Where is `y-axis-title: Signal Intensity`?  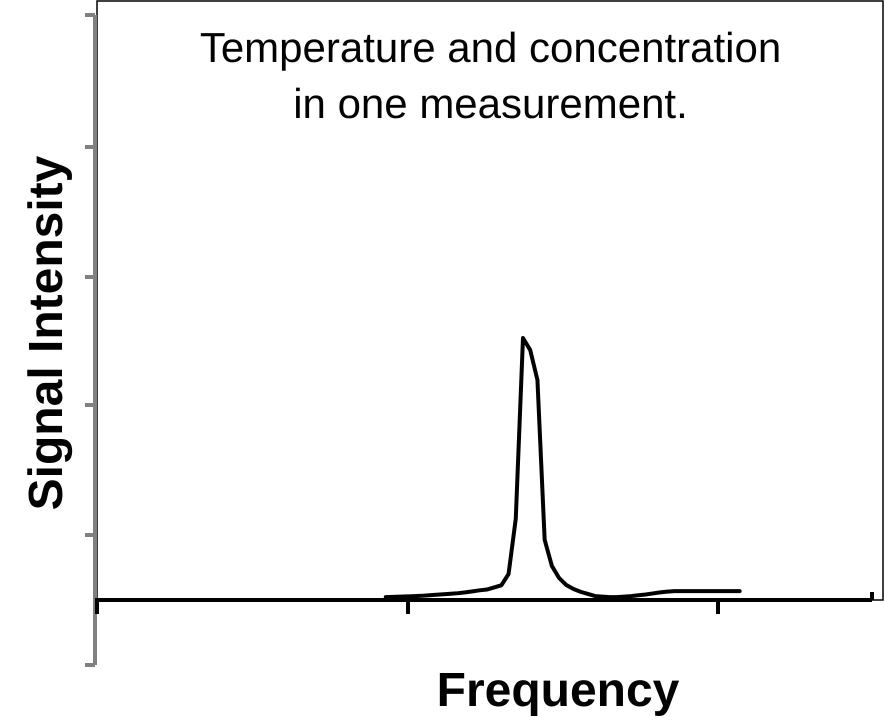
y-axis-title: Signal Intensity is located at coordinates (46, 332).